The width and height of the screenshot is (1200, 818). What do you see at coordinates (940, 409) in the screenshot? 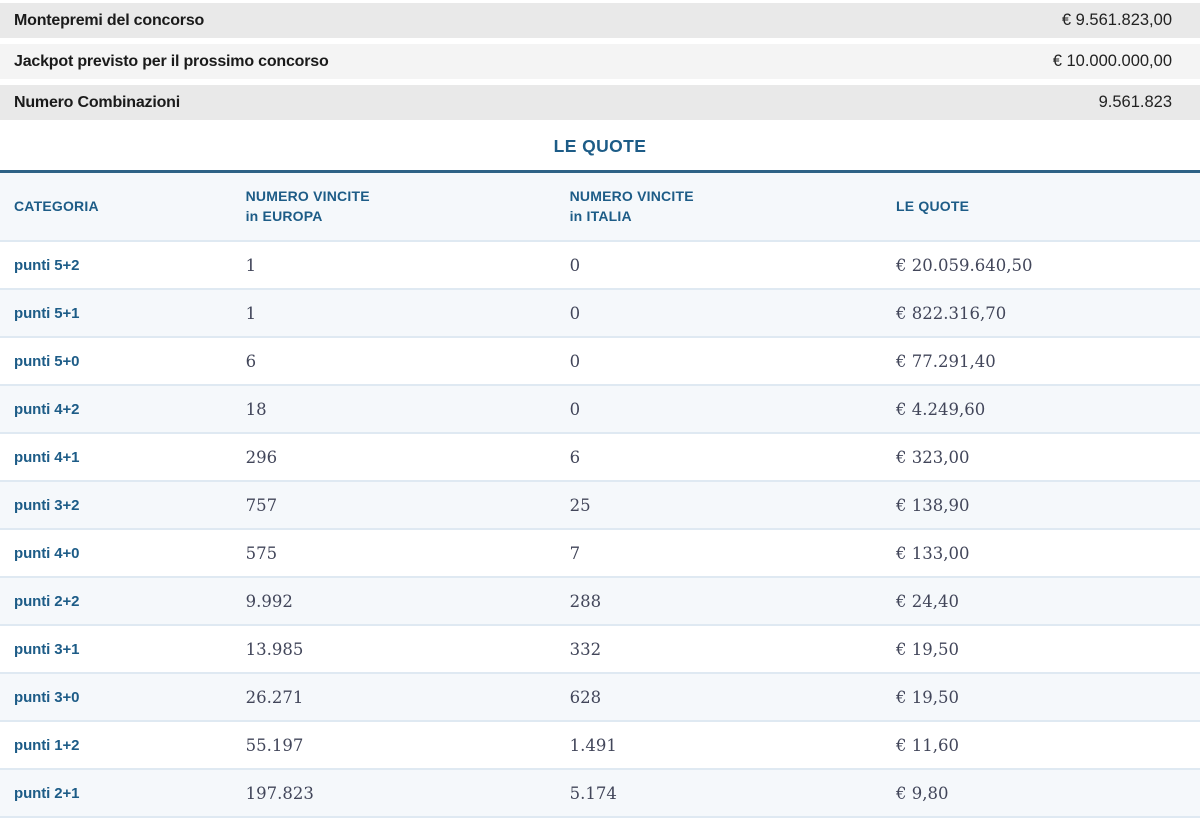
I see `cell-quota: € 4.249,60` at bounding box center [940, 409].